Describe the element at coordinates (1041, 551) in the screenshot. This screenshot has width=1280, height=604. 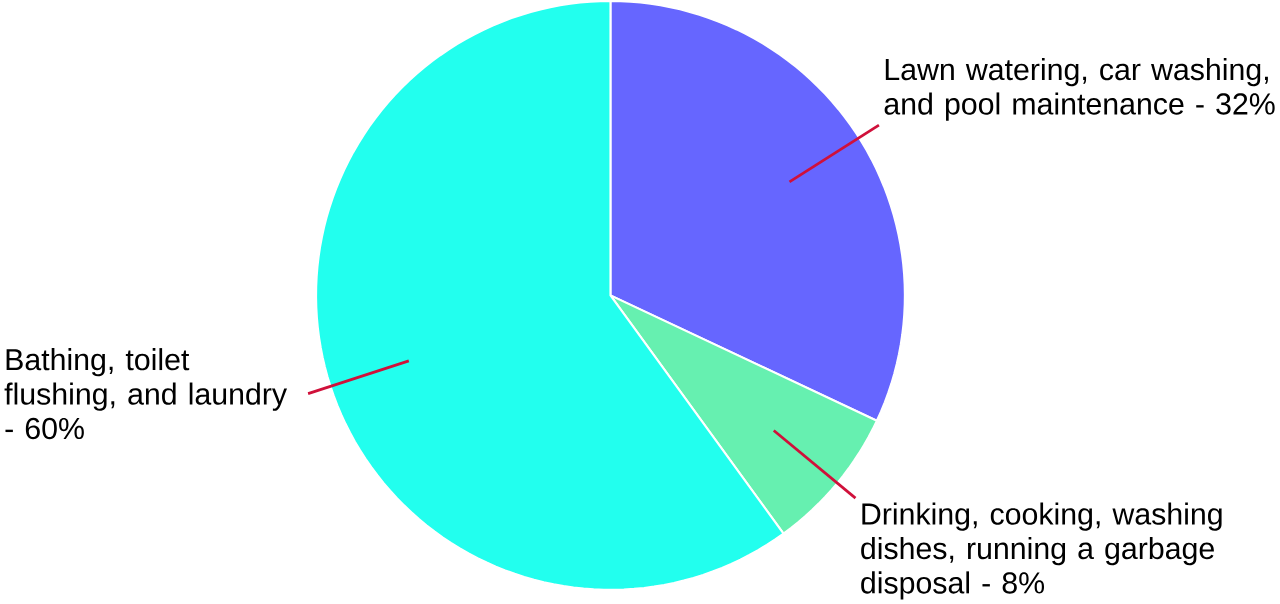
I see `slice-label: Drinking, cooking, washing dishes, running a garbage disposal - 8%` at that location.